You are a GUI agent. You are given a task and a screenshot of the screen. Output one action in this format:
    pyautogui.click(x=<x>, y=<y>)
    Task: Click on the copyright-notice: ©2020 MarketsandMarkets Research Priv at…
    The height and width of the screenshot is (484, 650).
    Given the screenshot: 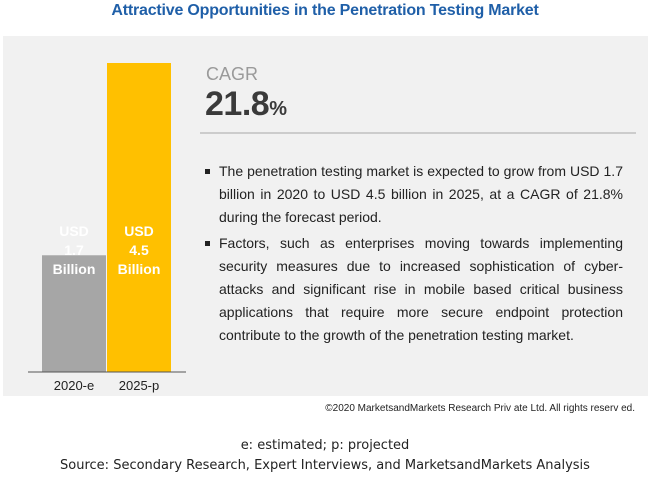 What is the action you would take?
    pyautogui.click(x=480, y=408)
    